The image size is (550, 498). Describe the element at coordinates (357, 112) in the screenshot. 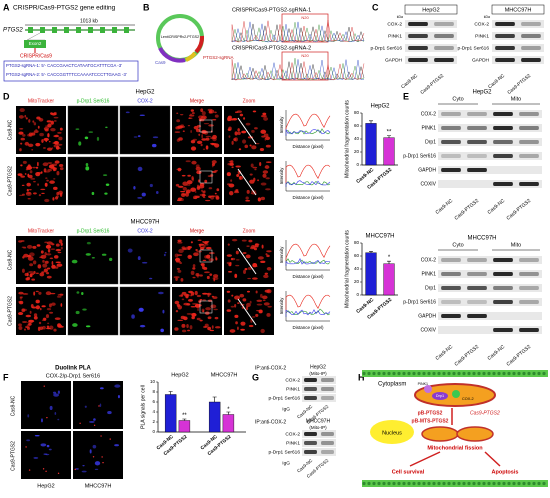

I see `y-tick-label: 80` at that location.